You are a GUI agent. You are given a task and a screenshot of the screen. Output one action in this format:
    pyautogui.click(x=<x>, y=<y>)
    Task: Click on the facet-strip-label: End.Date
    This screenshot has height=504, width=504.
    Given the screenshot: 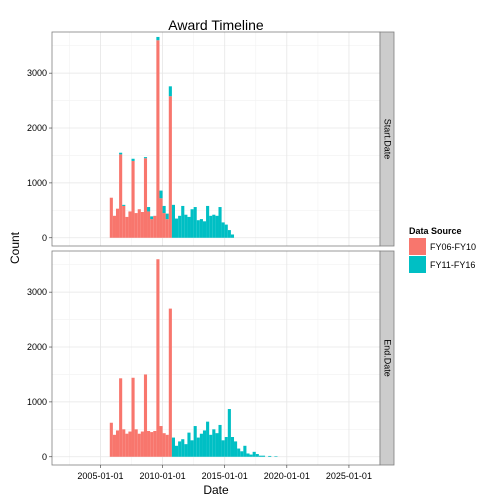 What is the action you would take?
    pyautogui.click(x=388, y=358)
    